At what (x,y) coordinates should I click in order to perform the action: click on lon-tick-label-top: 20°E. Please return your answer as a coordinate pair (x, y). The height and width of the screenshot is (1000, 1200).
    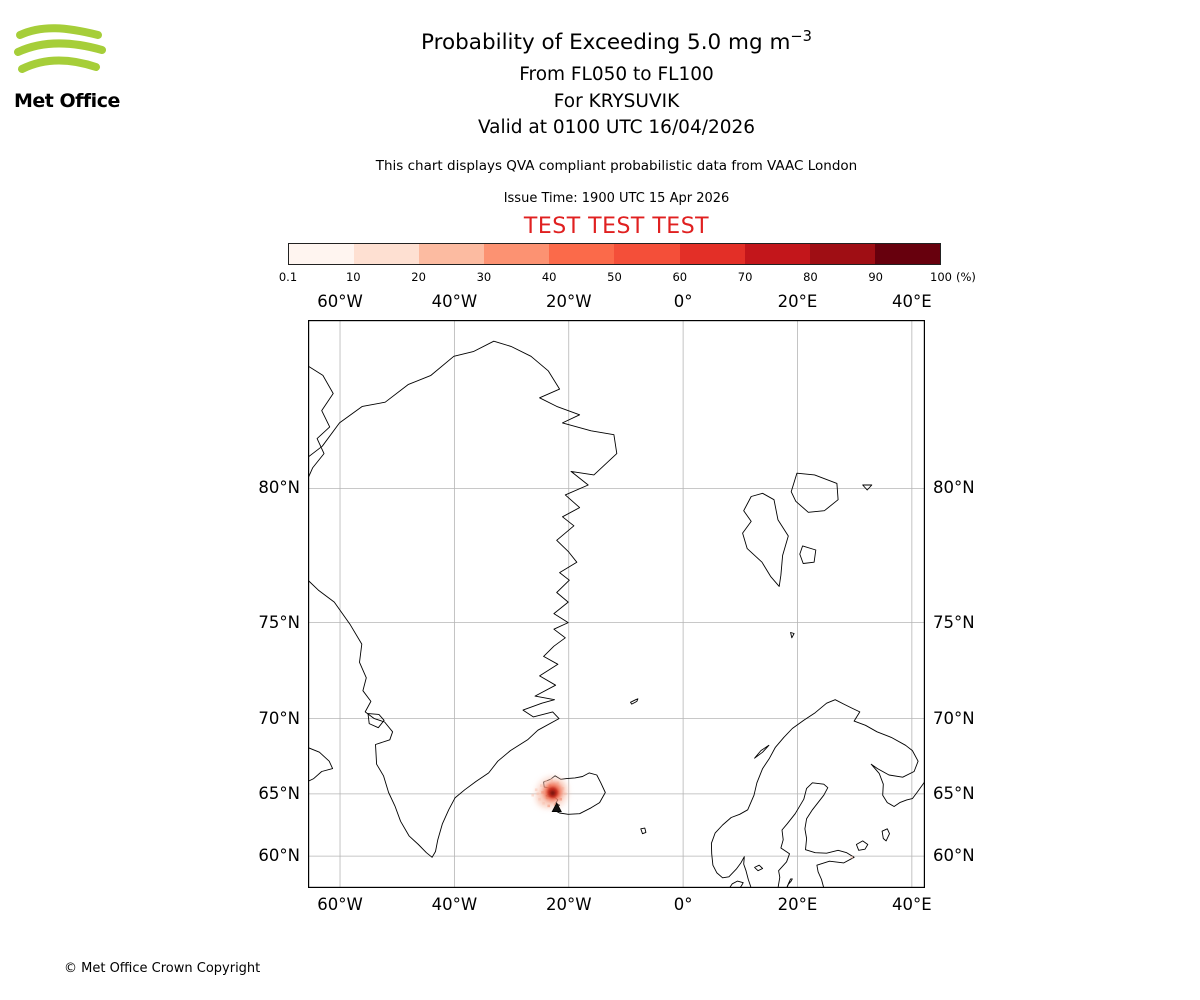
    Looking at the image, I should click on (797, 301).